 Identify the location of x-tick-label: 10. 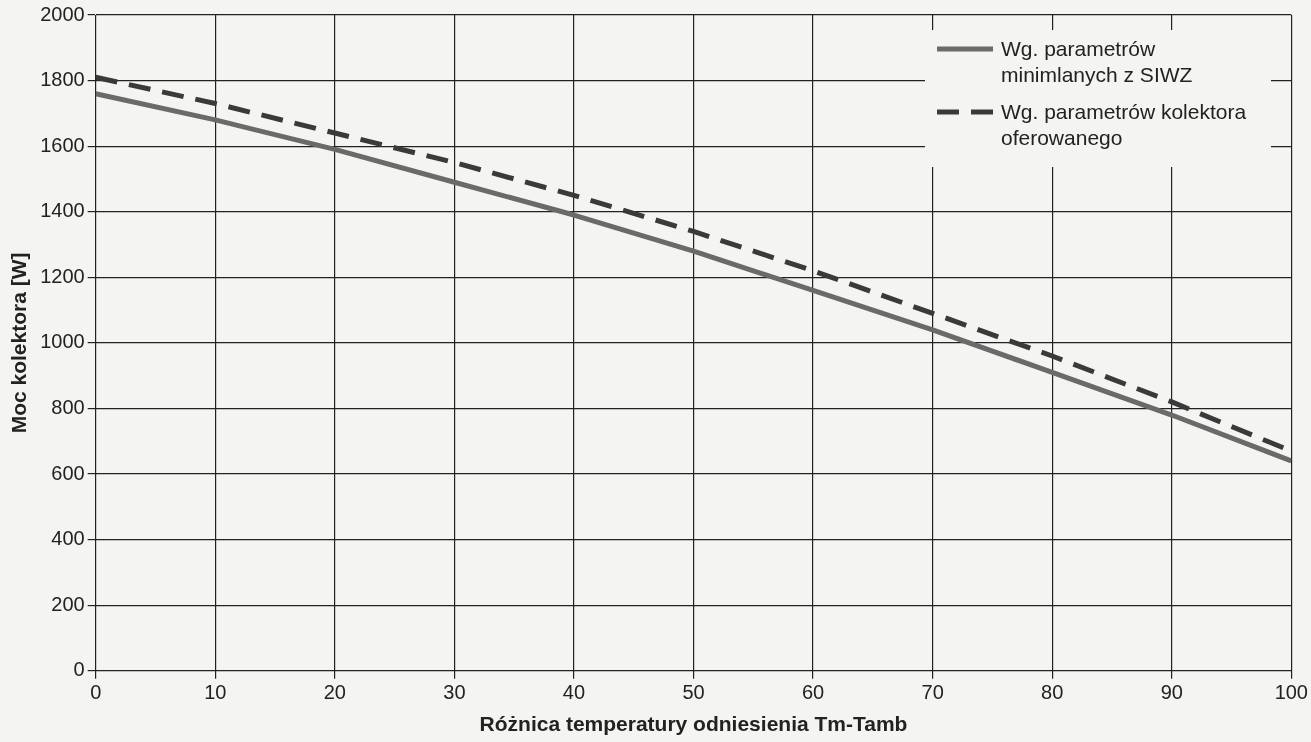
(215, 692).